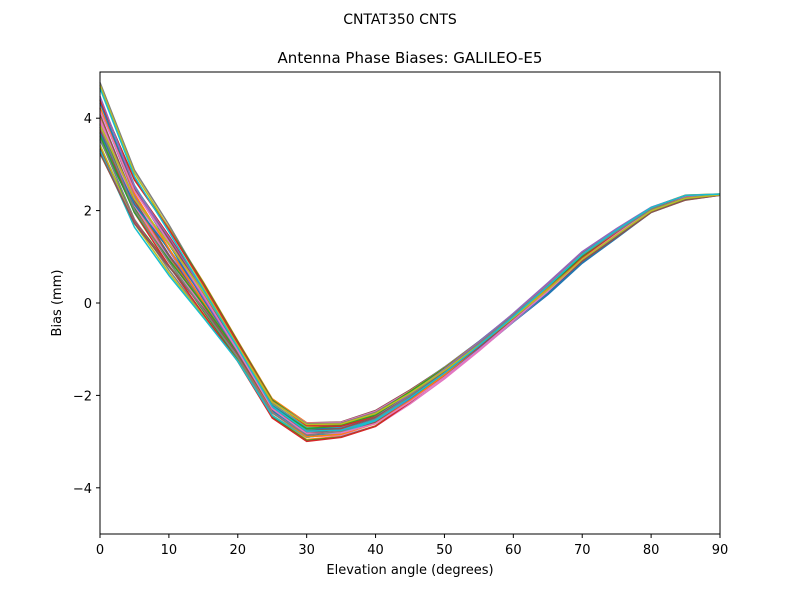 This screenshot has height=600, width=800. I want to click on x-tick-label: 60, so click(513, 550).